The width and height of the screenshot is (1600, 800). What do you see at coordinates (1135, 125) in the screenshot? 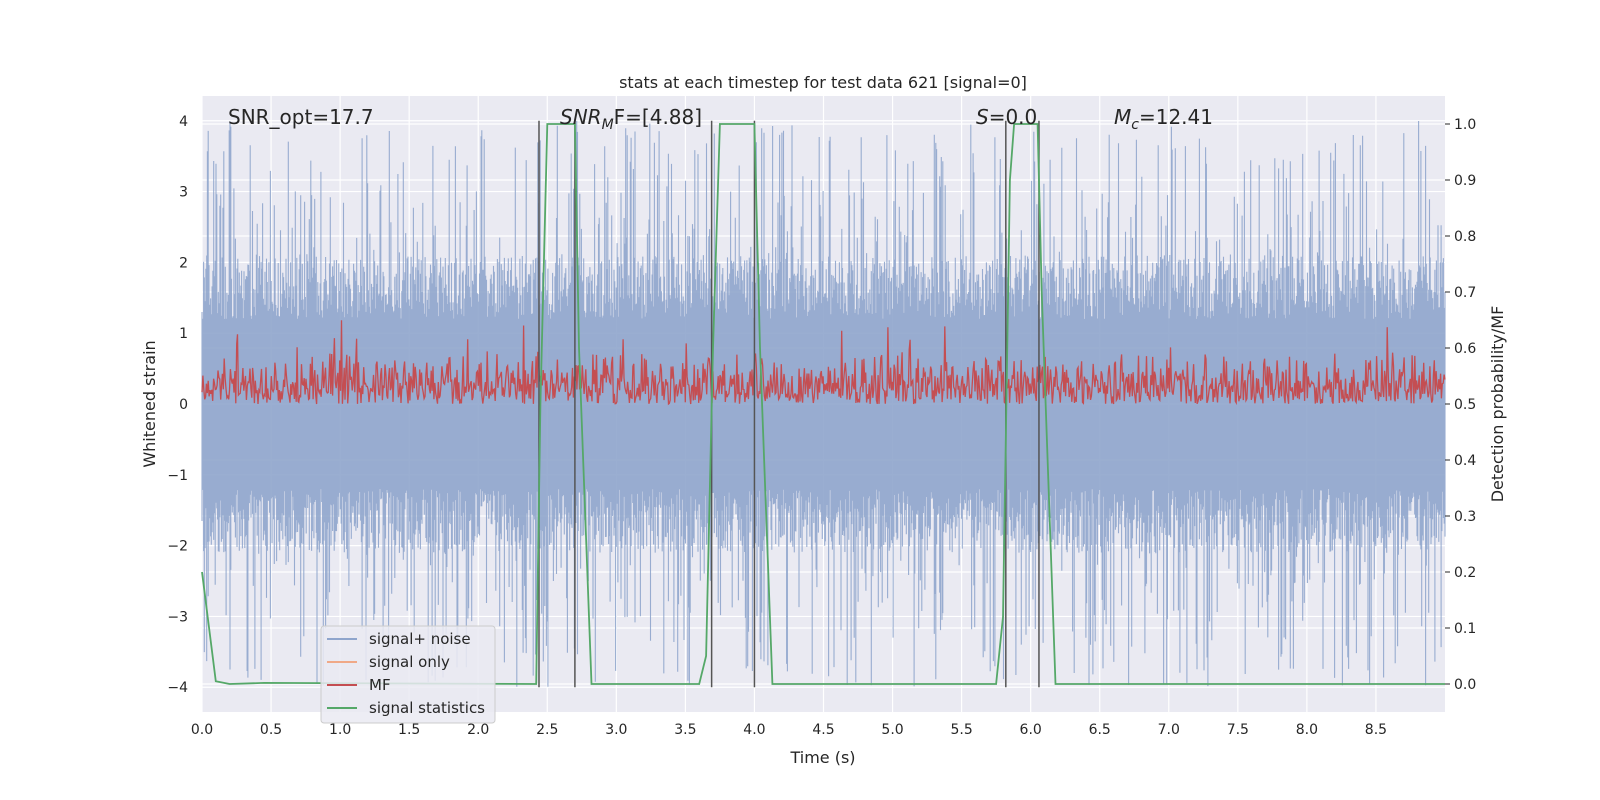
I see `mc-subscript: c` at bounding box center [1135, 125].